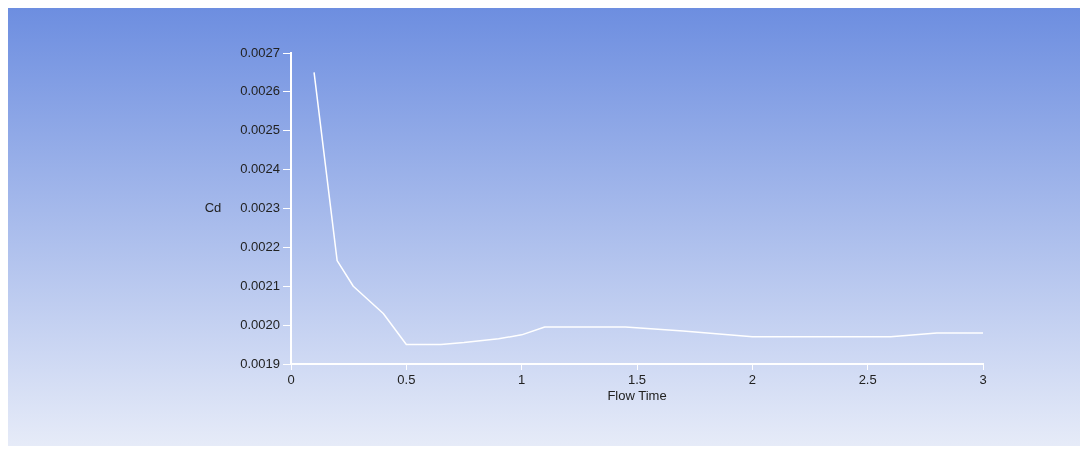 Image resolution: width=1088 pixels, height=454 pixels. I want to click on x-axis-title: Flow Time, so click(637, 395).